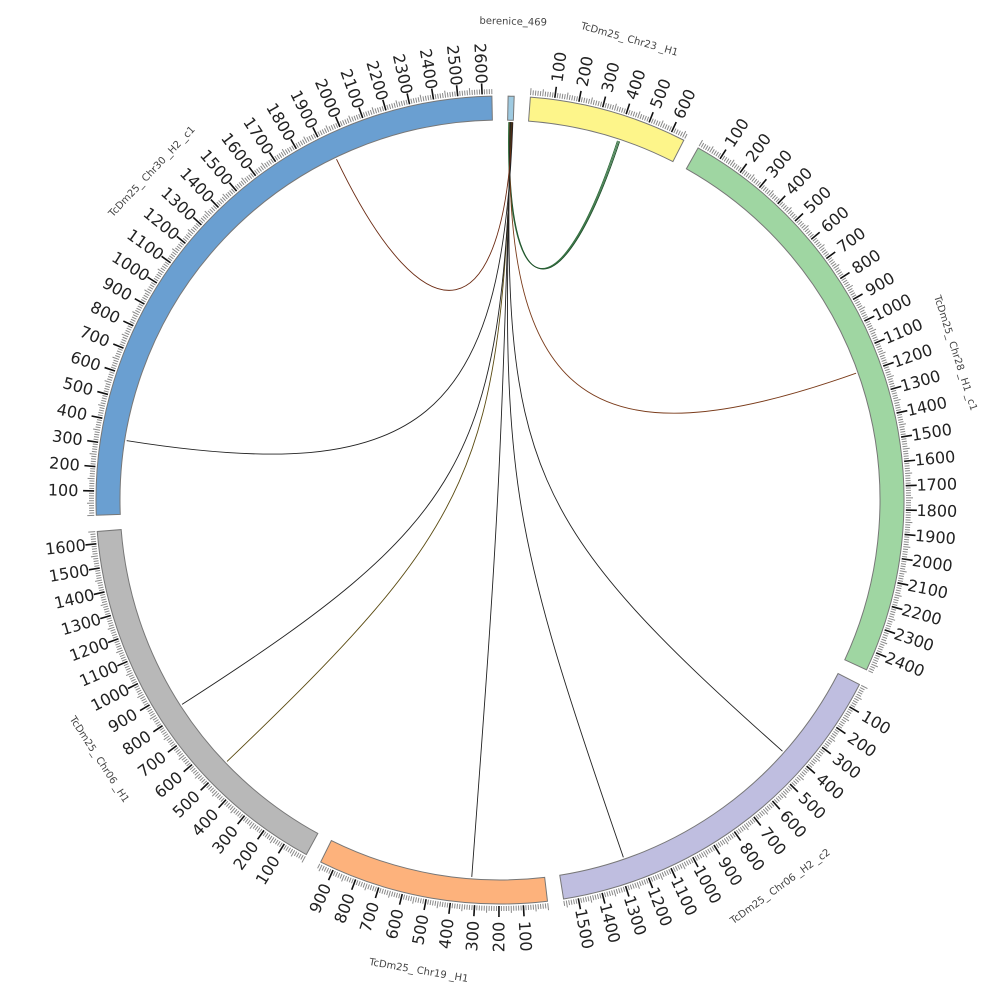 This screenshot has width=1000, height=1000. I want to click on tick-label: 1500, so click(931, 432).